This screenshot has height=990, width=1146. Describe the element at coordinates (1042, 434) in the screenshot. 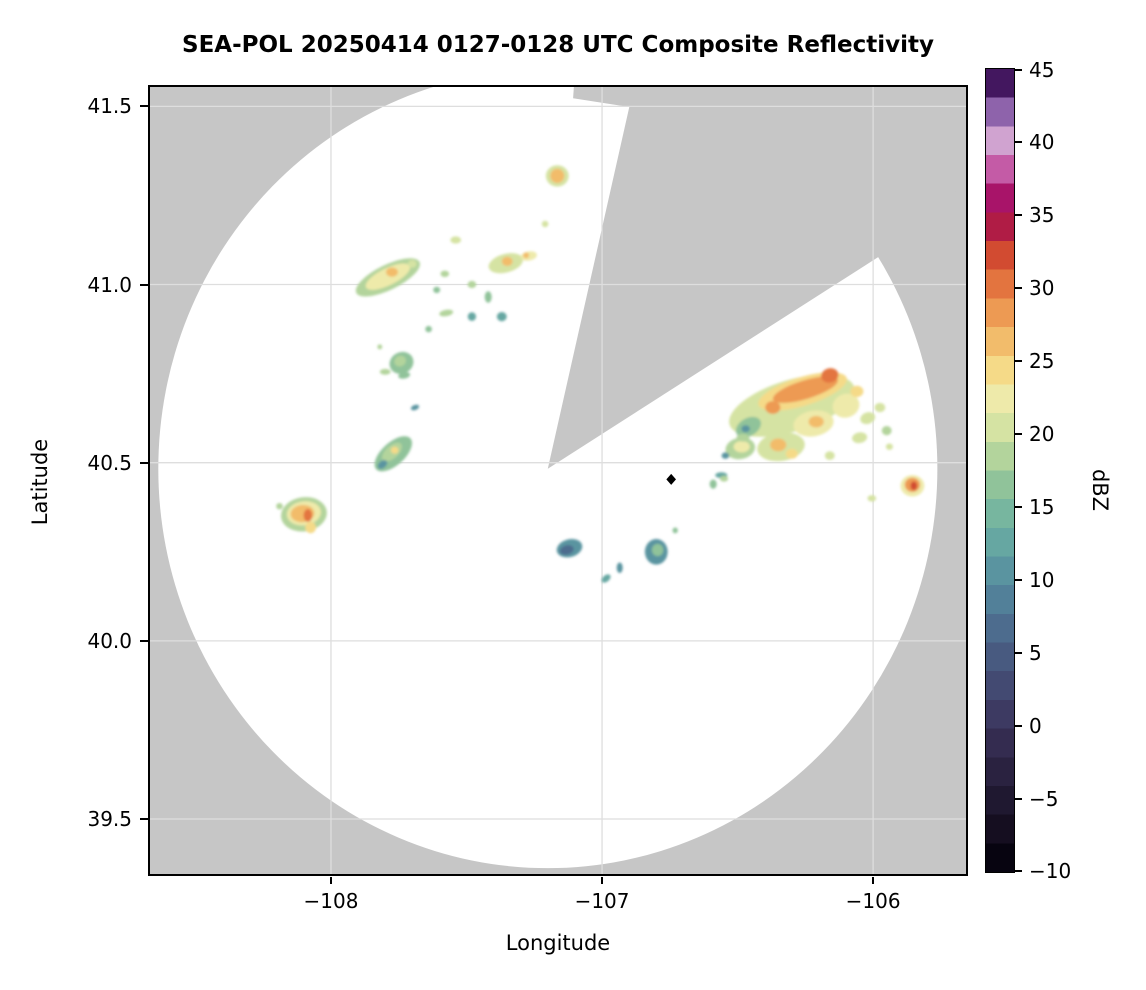

I see `colorbar-tick-label: 20` at that location.